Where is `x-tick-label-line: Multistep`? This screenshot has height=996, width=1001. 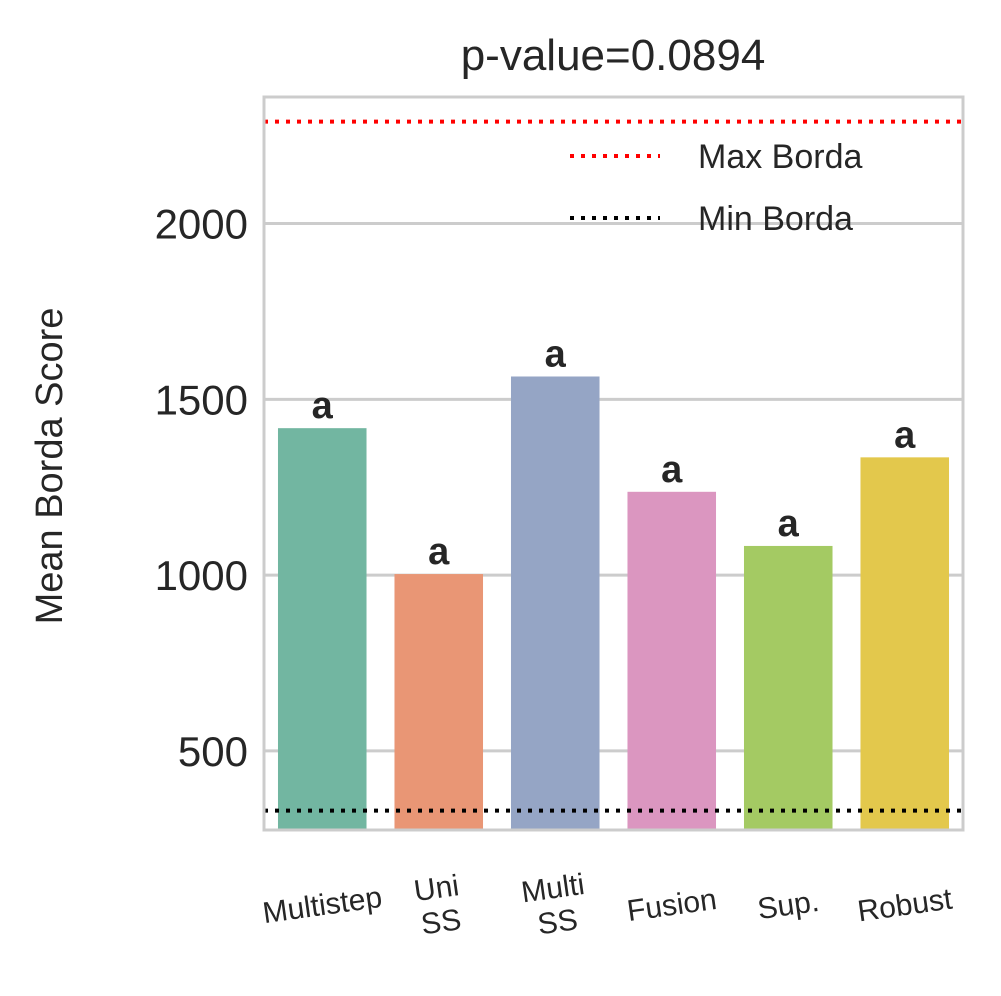
x-tick-label-line: Multistep is located at coordinates (322, 905).